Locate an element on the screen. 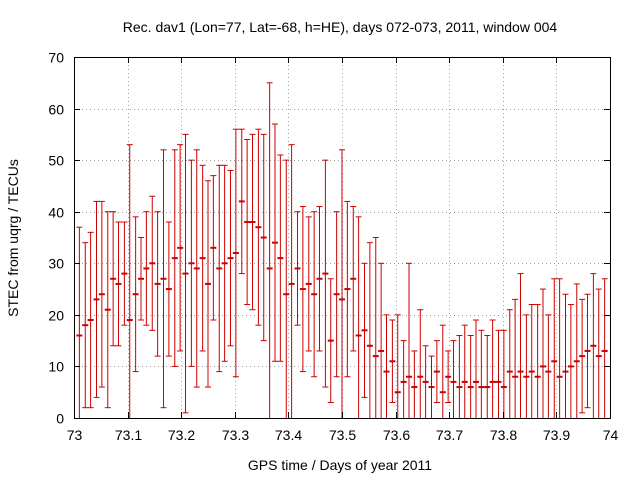 Image resolution: width=640 pixels, height=480 pixels. x-tick-label: 73 is located at coordinates (75, 435).